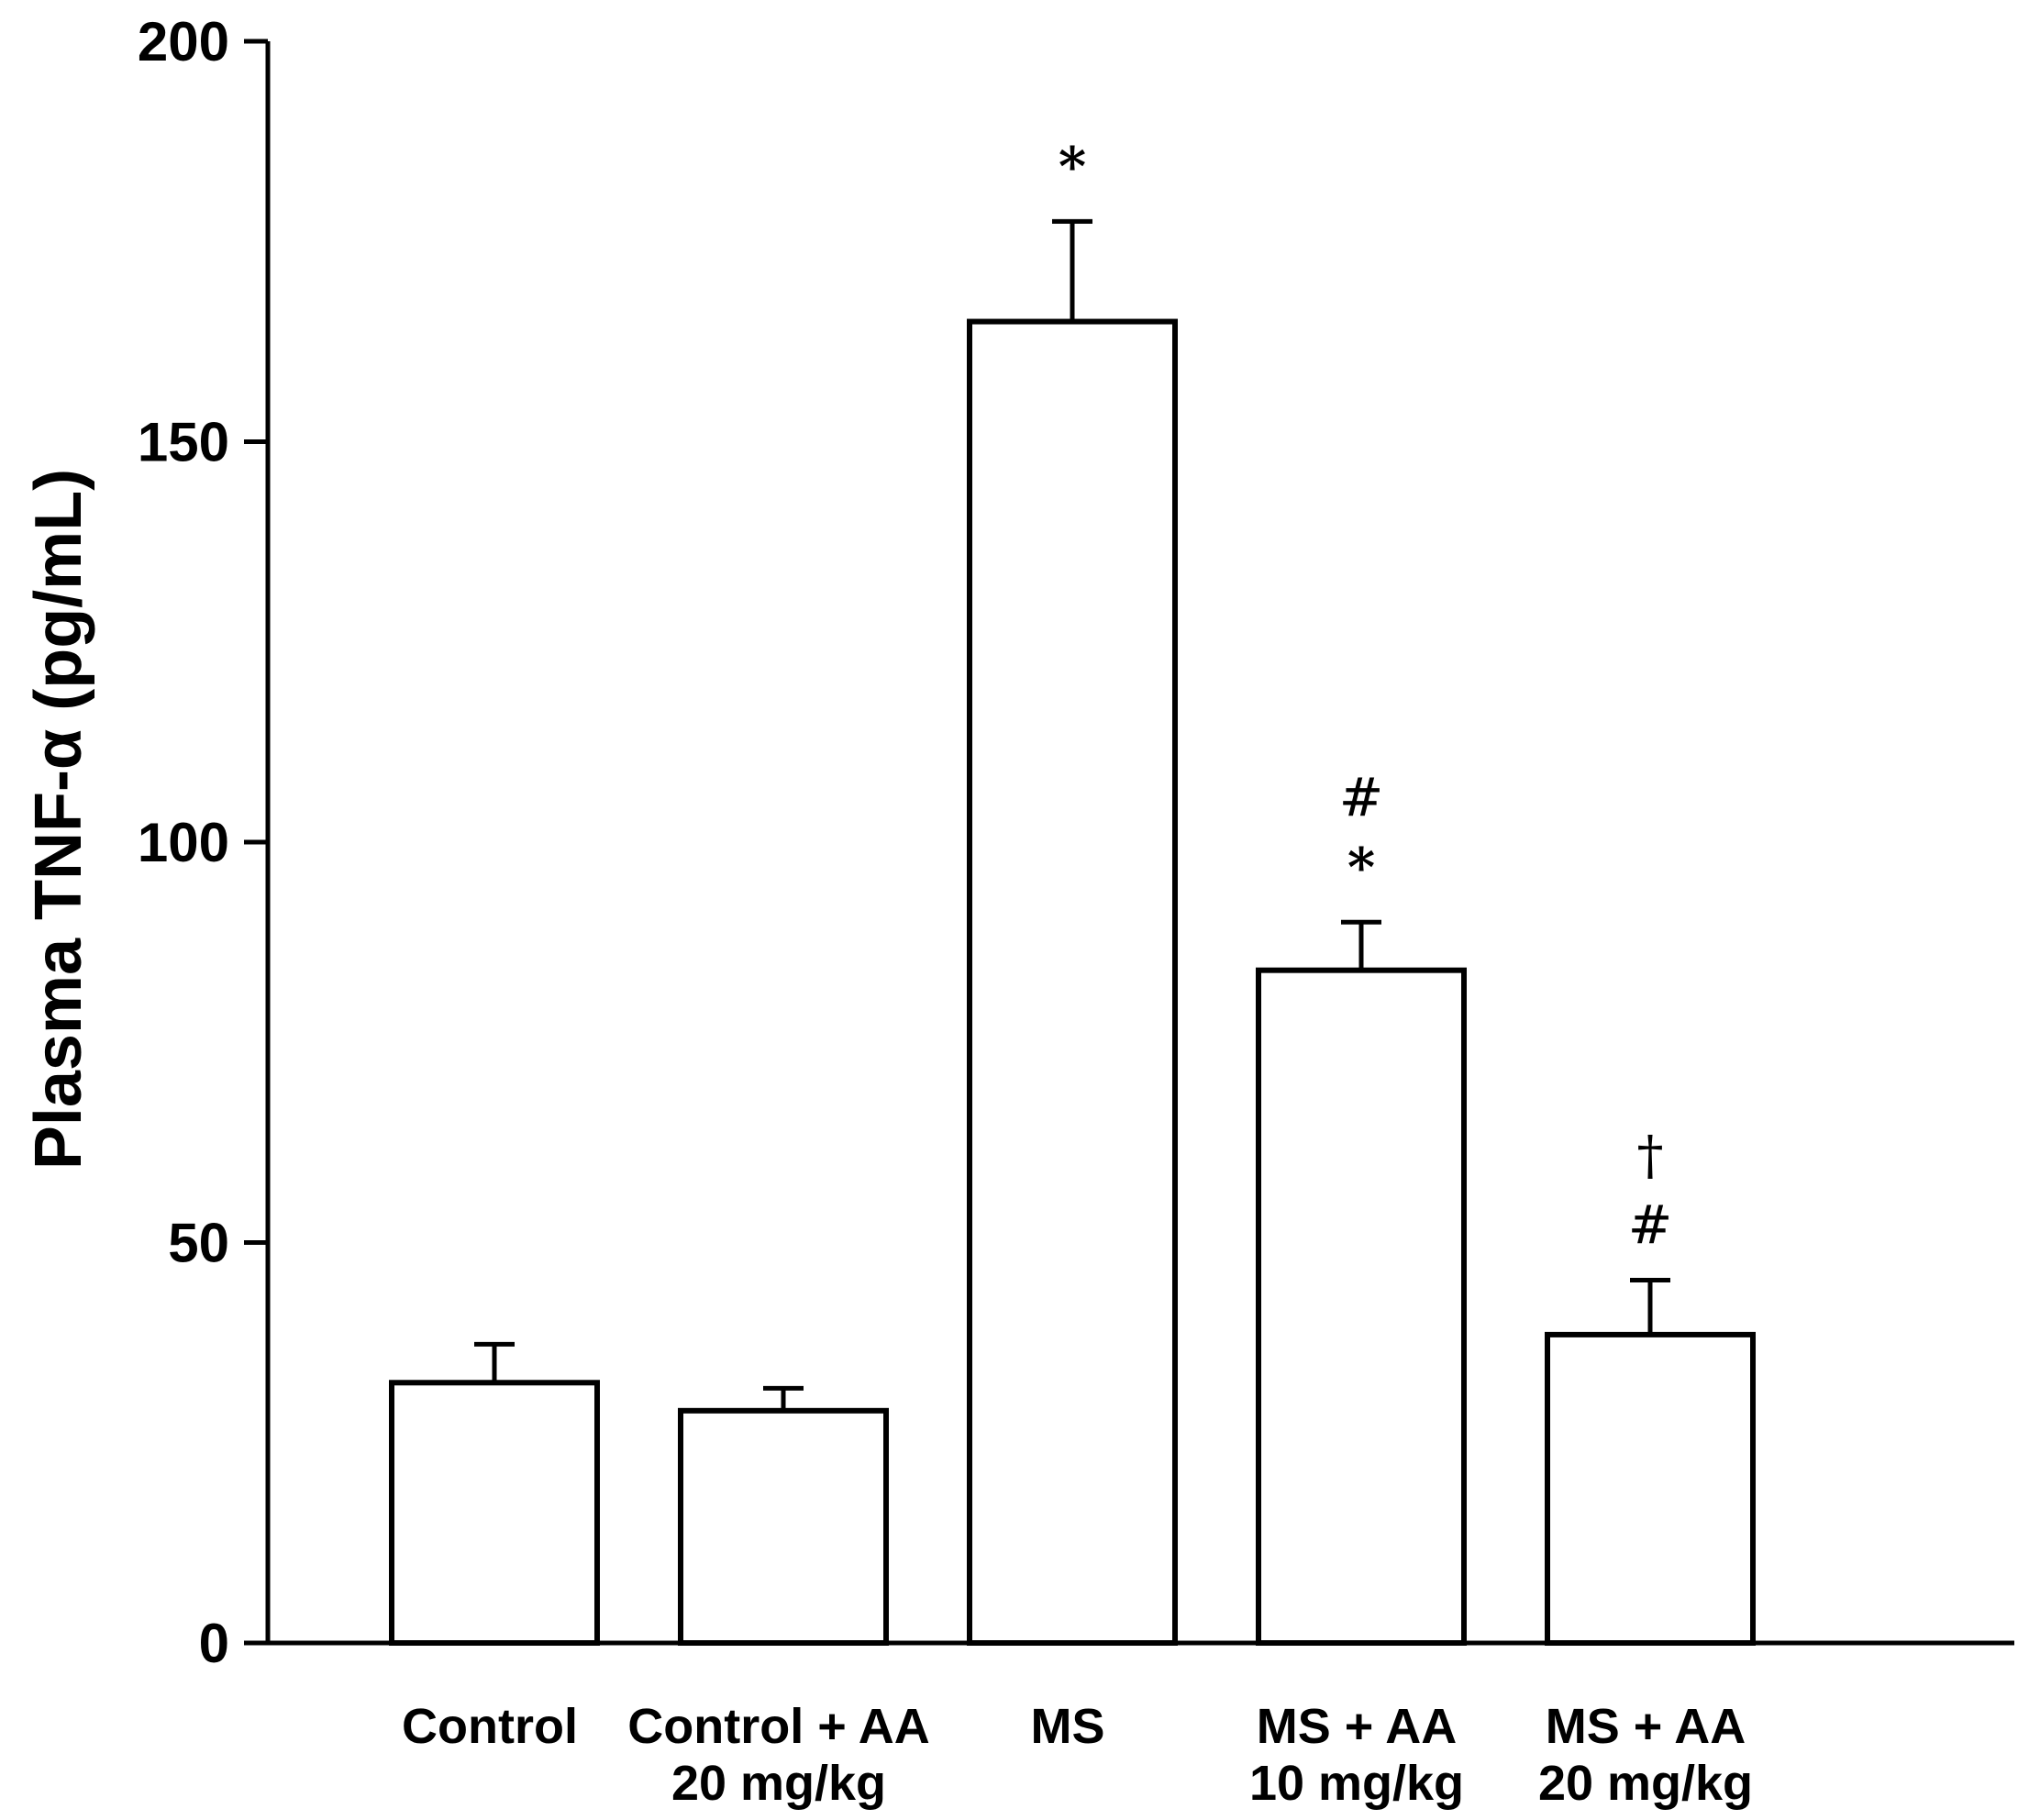  Describe the element at coordinates (214, 1643) in the screenshot. I see `y-tick-label: 0` at that location.